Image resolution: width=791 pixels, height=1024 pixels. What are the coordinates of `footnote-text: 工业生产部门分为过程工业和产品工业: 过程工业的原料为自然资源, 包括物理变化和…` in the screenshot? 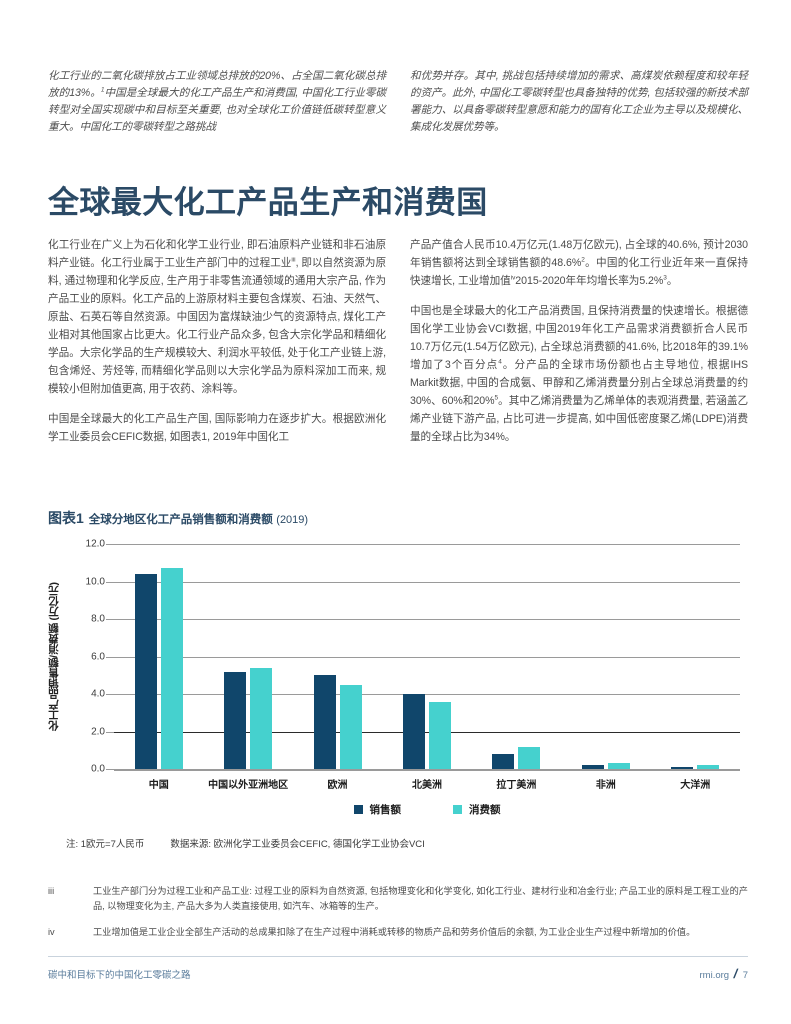 It's located at (420, 898).